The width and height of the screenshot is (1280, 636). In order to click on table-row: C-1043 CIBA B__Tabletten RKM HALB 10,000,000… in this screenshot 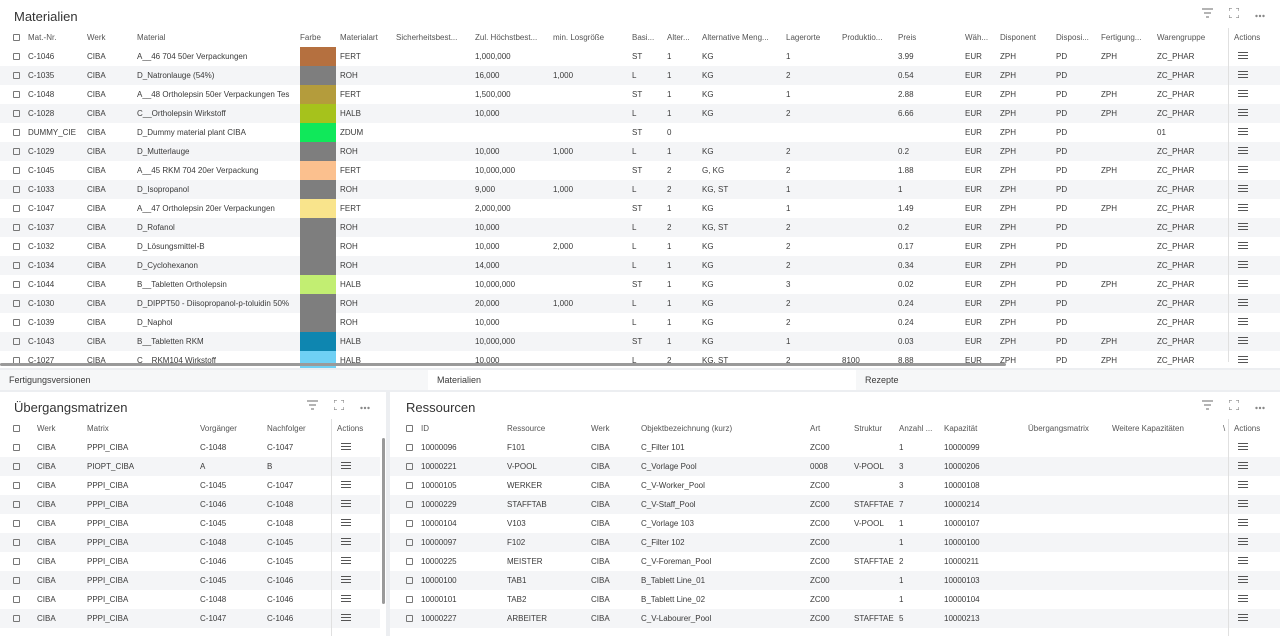, I will do `click(640, 341)`.